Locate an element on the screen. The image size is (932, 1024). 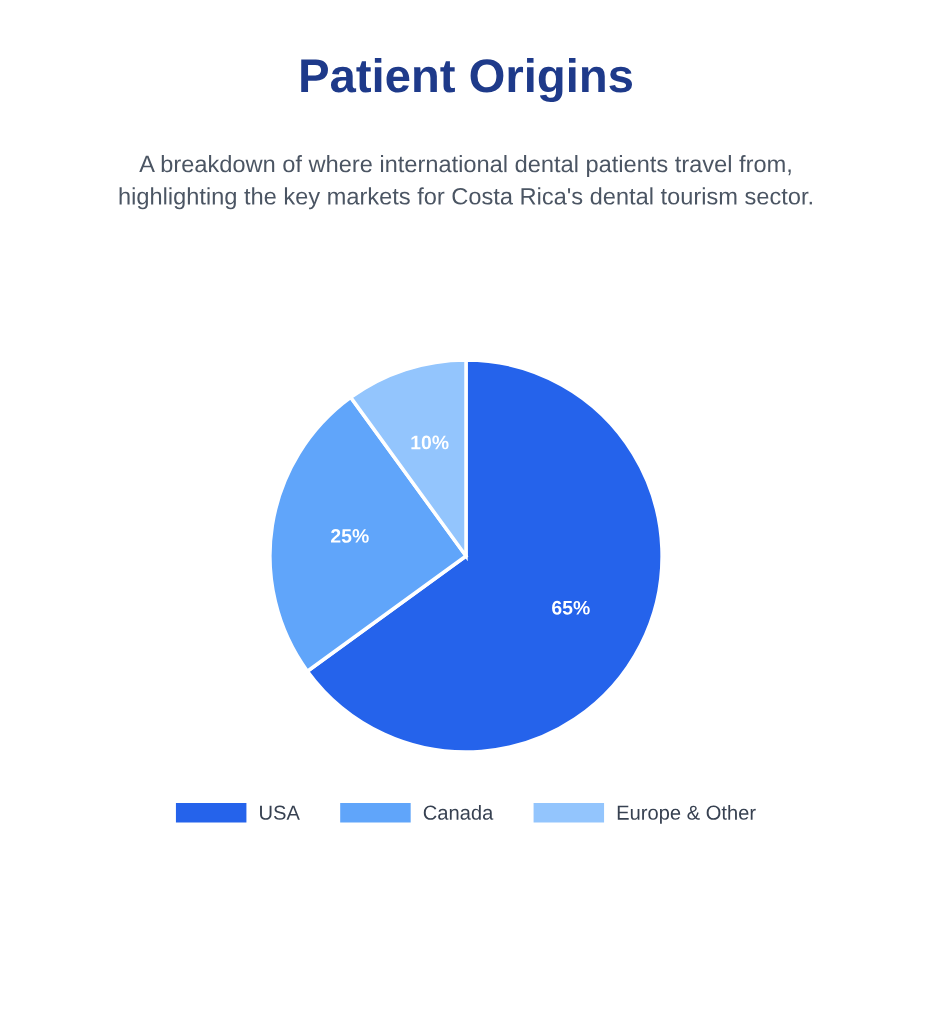
chart-subtitle: A breakdown of where international dental patients travel from, highlighting the key markets for Costa Rica's dental tourism sector. is located at coordinates (465, 182).